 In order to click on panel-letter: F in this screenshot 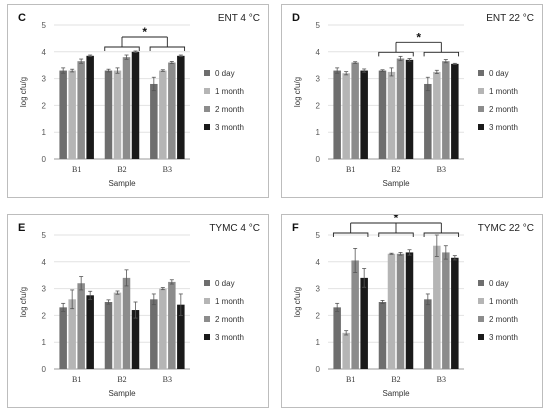, I will do `click(295, 228)`.